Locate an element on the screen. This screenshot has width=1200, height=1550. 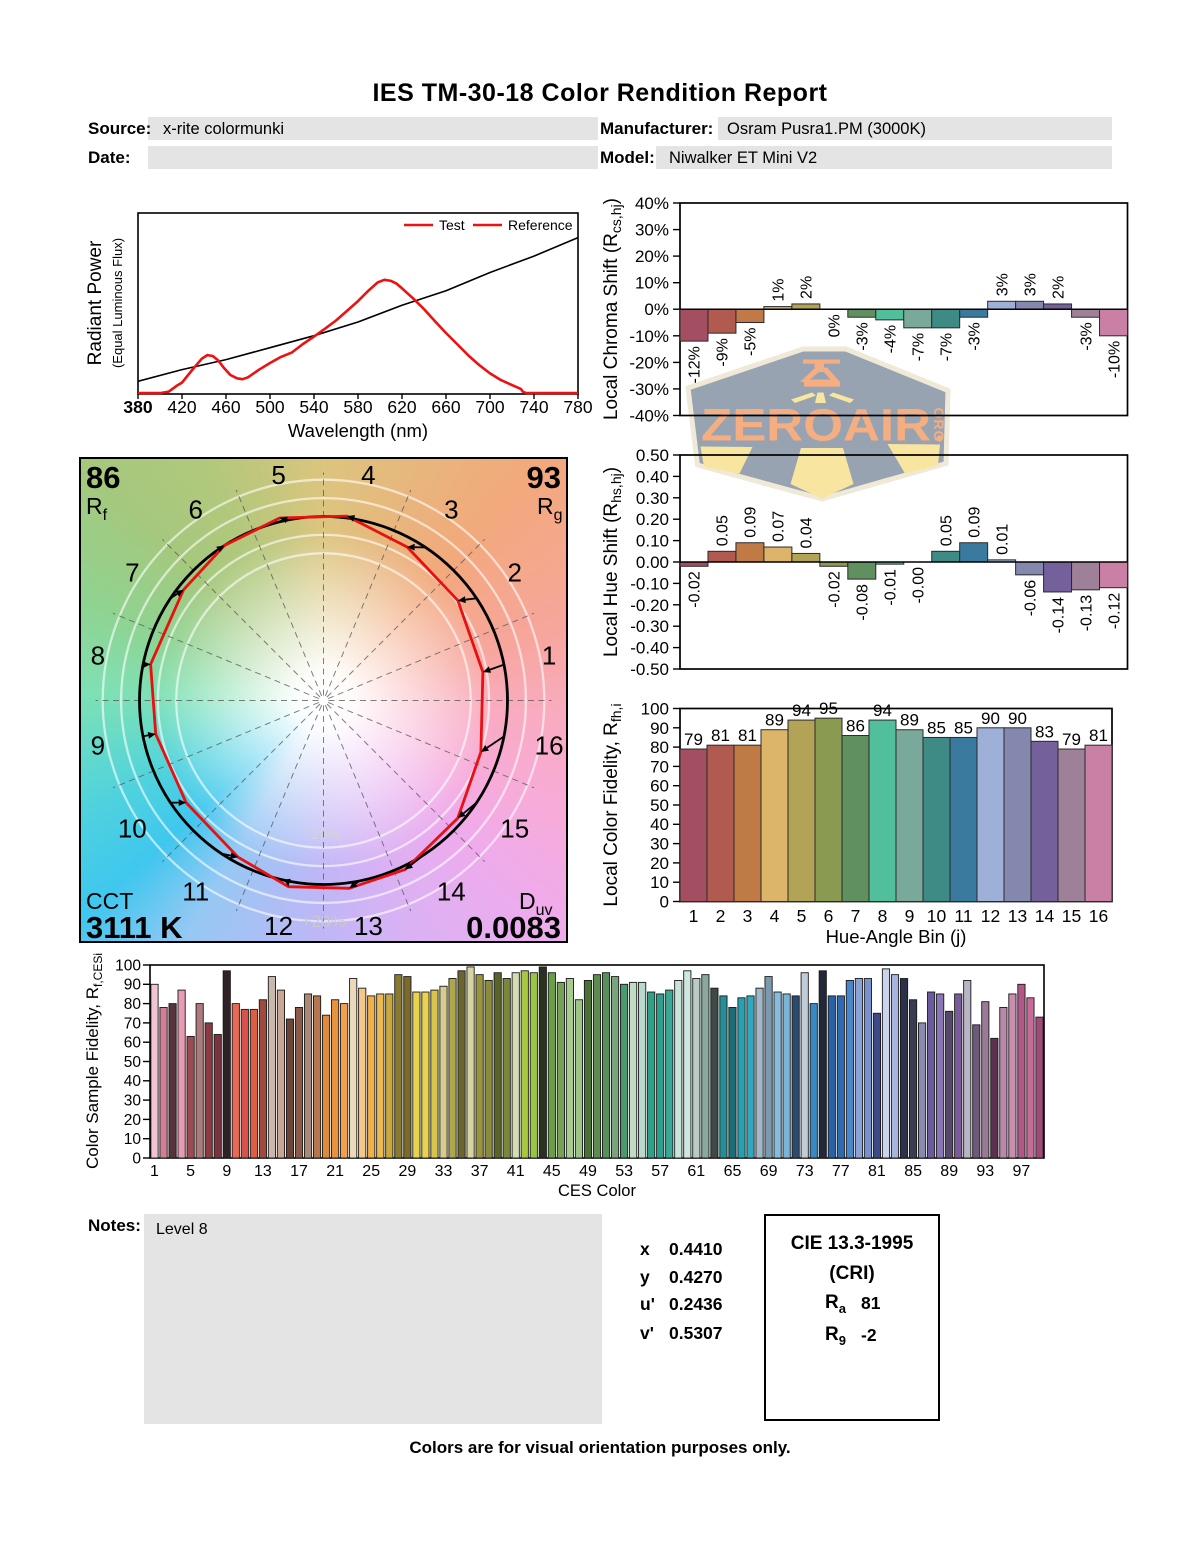
svg-text: 37 is located at coordinates (480, 1171).